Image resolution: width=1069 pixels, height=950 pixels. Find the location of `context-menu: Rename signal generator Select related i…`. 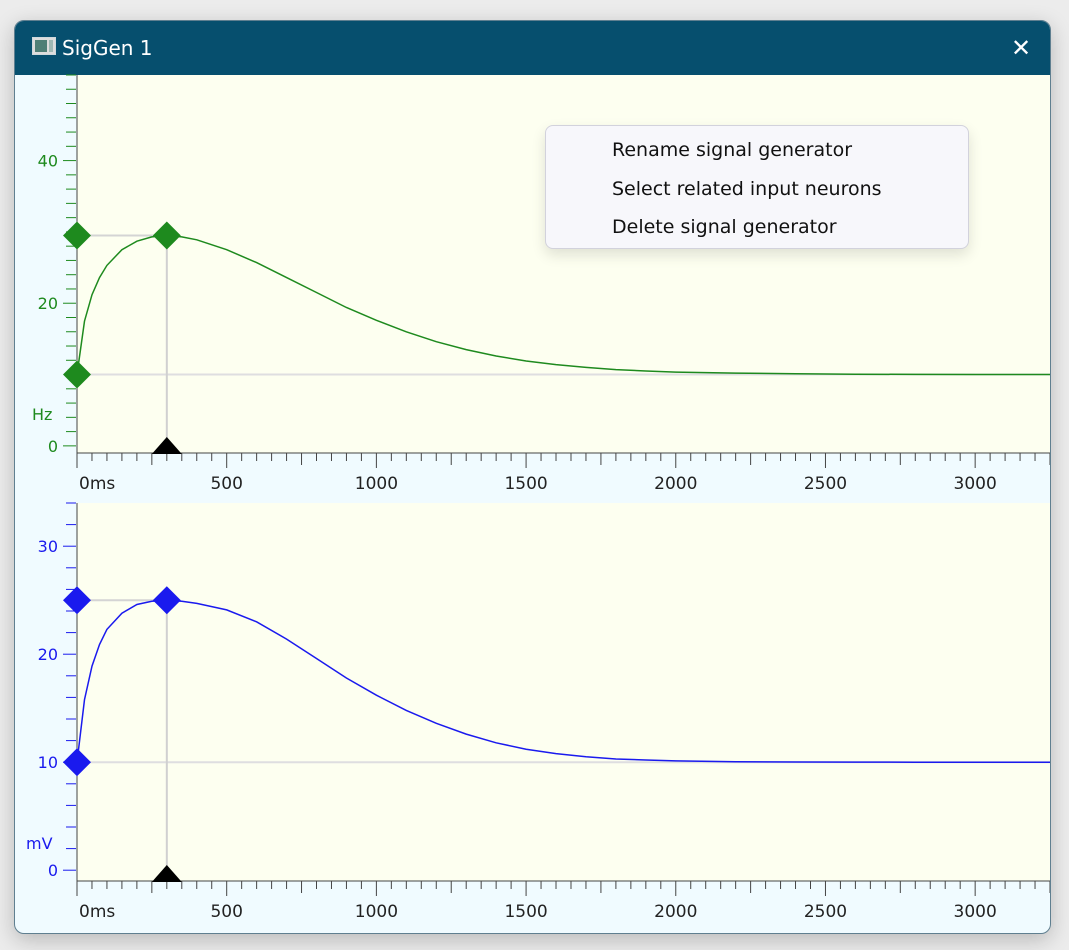

context-menu: Rename signal generator Select related i… is located at coordinates (757, 187).